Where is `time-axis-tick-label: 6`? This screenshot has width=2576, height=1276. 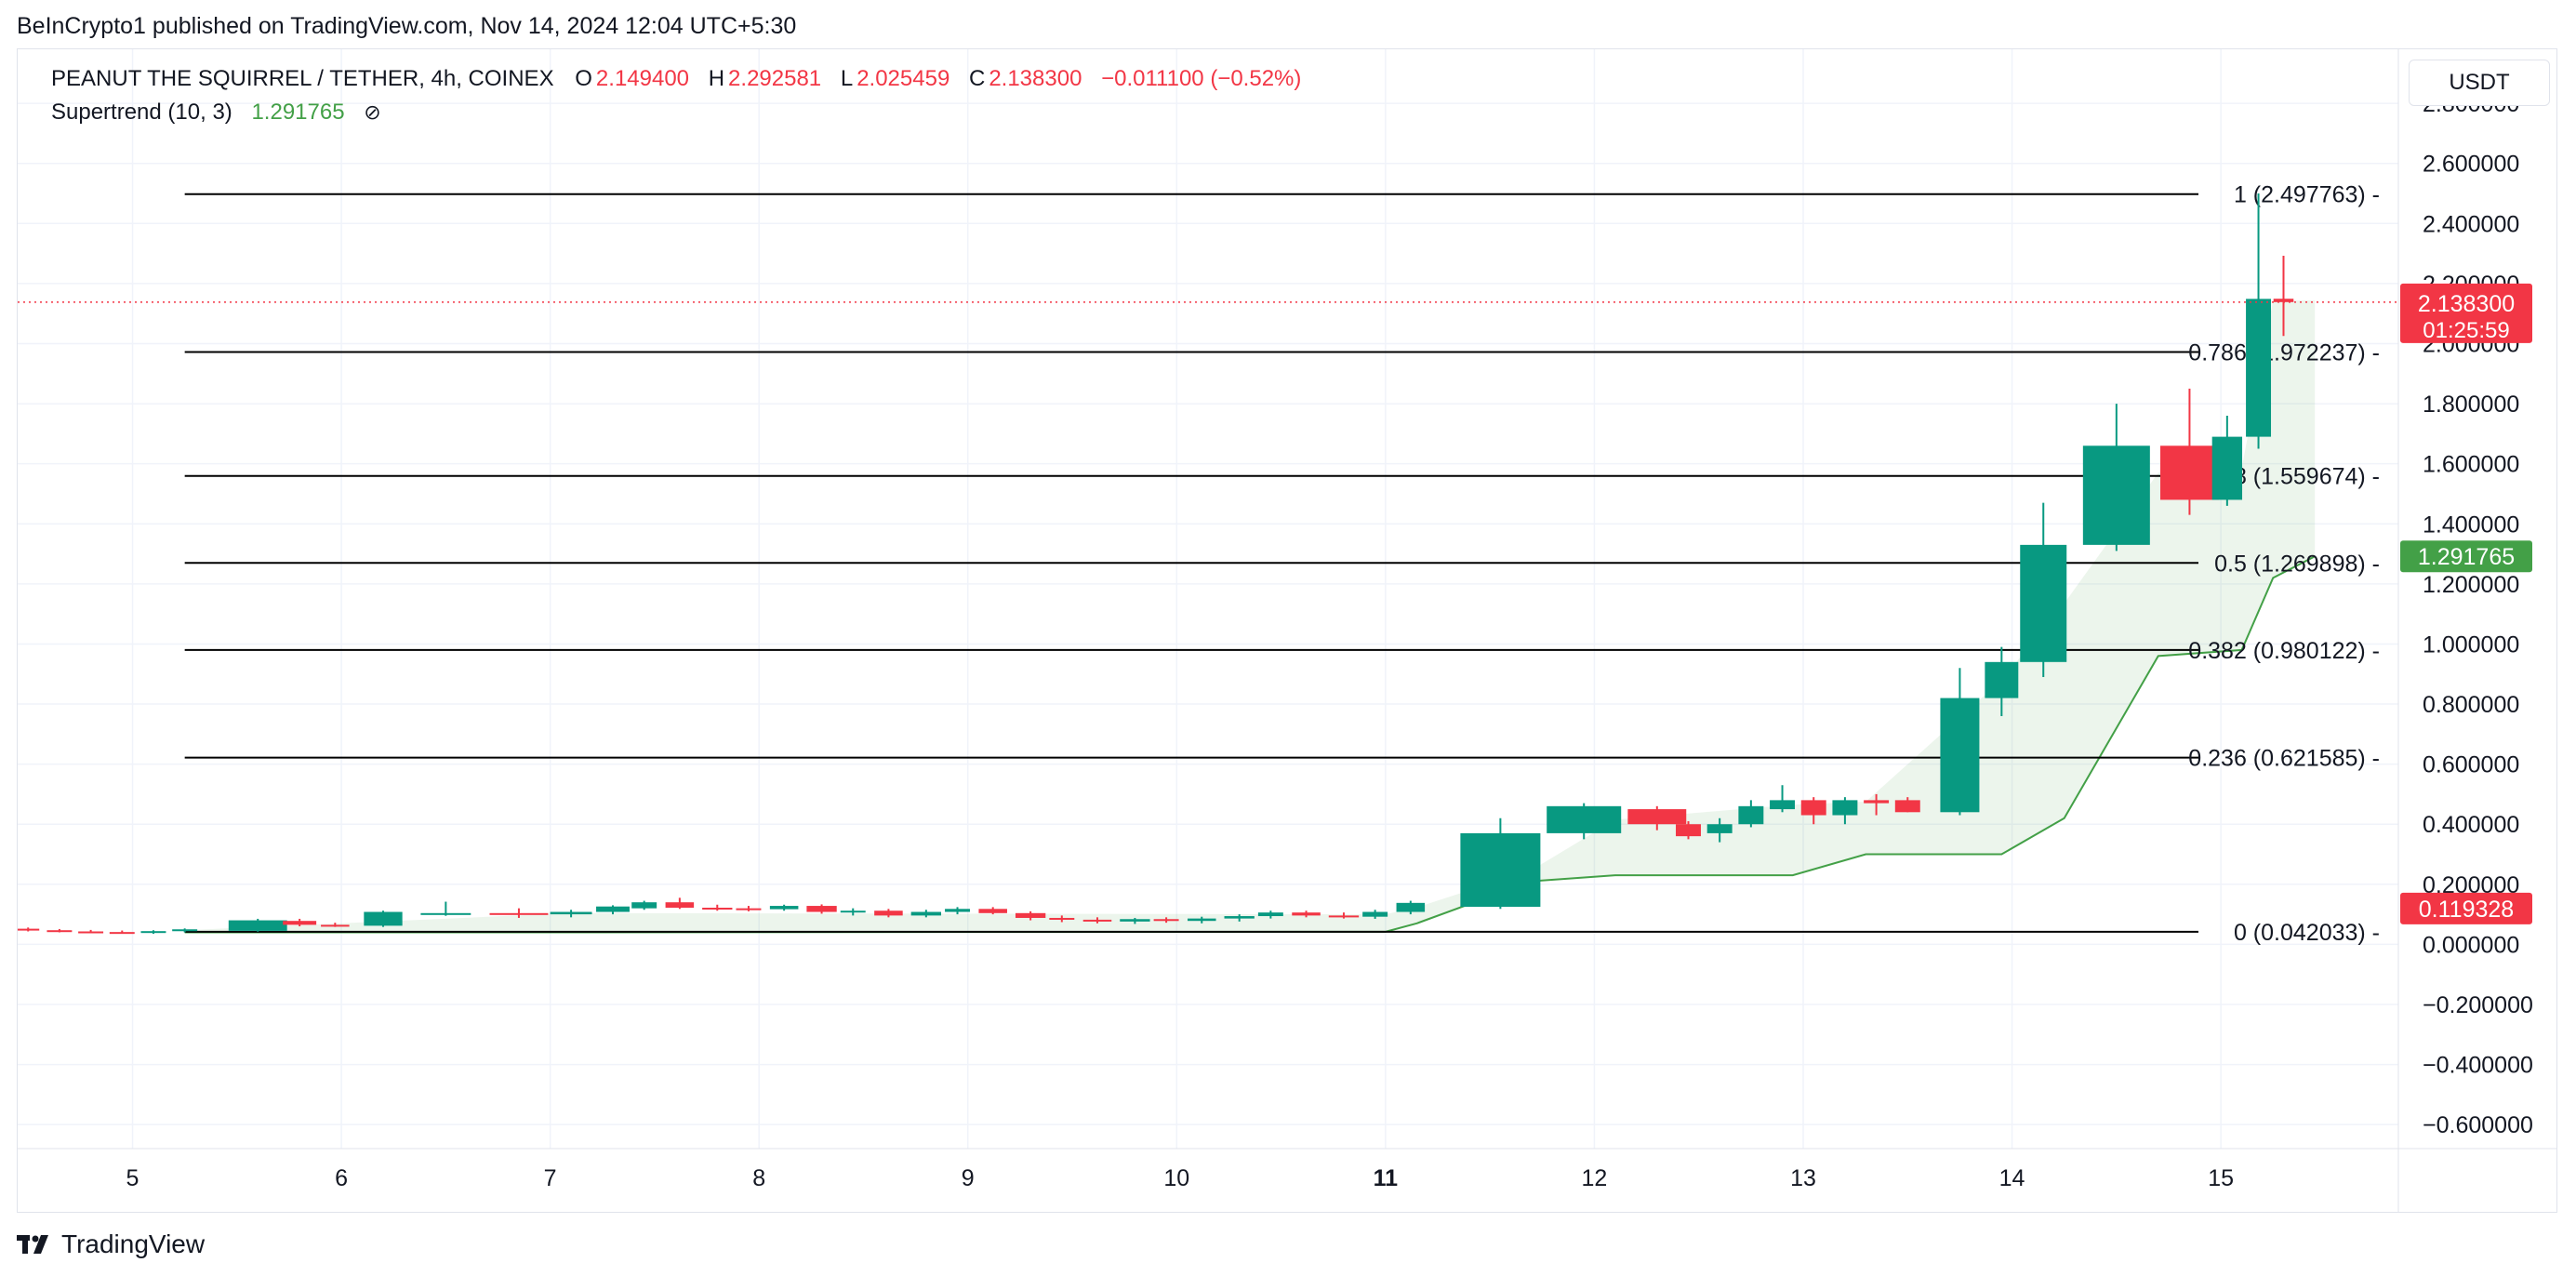
time-axis-tick-label: 6 is located at coordinates (341, 1178).